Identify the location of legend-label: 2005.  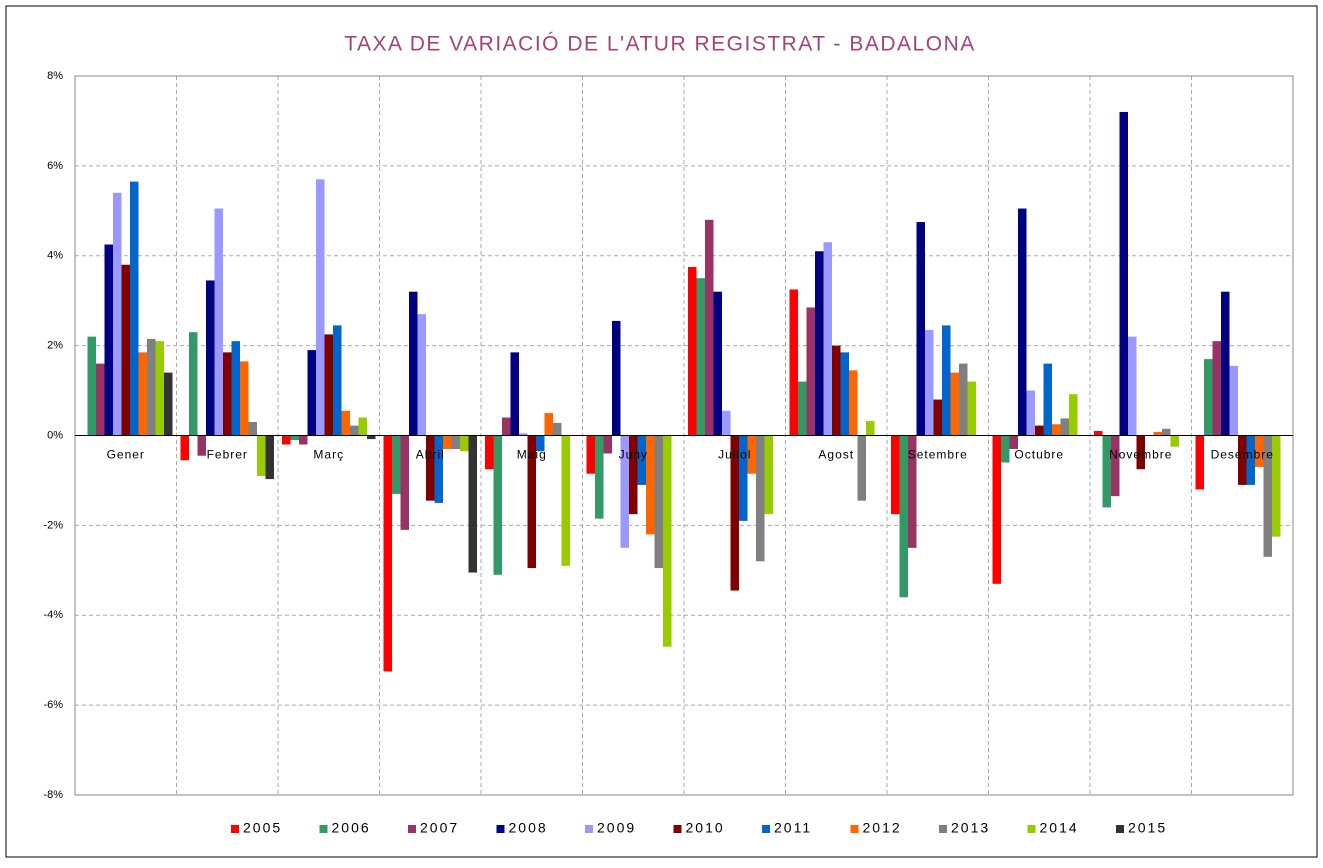
(262, 828).